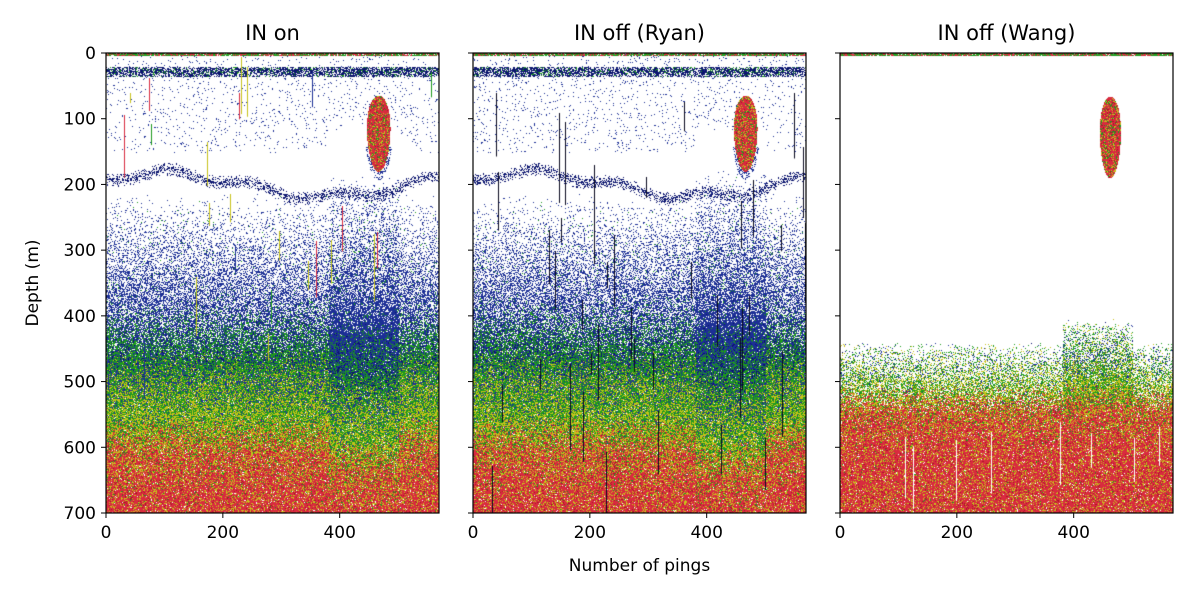 The image size is (1200, 600). I want to click on x-axis-label: Number of pings, so click(640, 566).